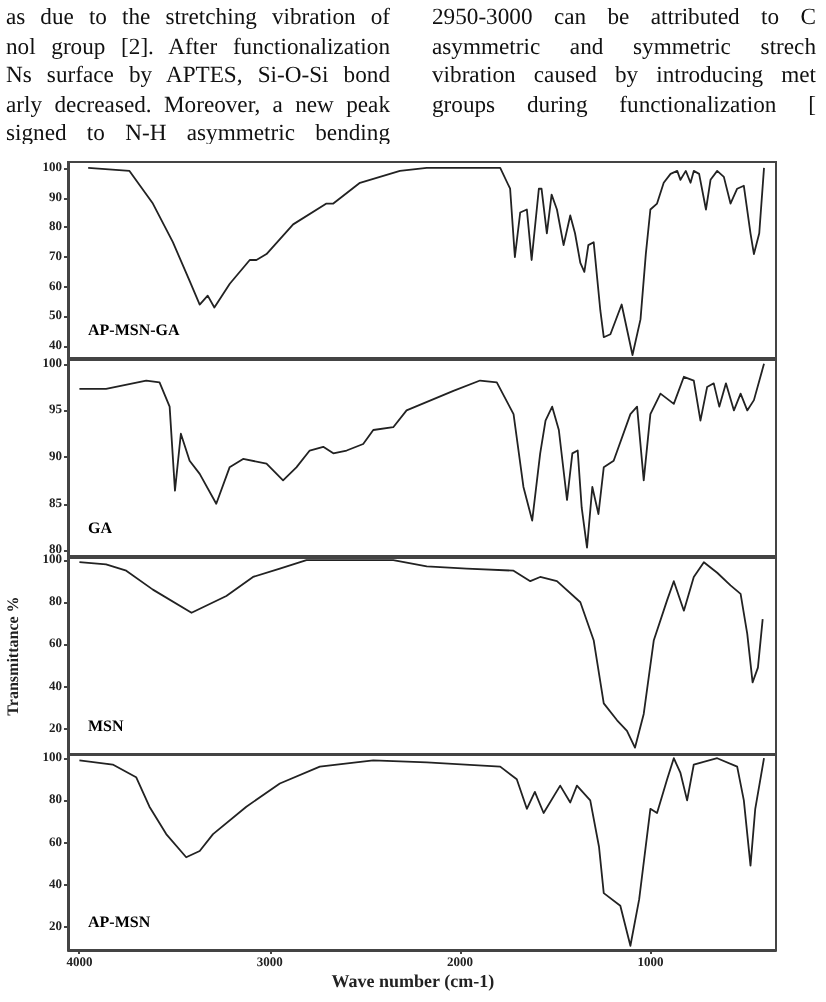  I want to click on annotation: AP-MSN-GA, so click(134, 330).